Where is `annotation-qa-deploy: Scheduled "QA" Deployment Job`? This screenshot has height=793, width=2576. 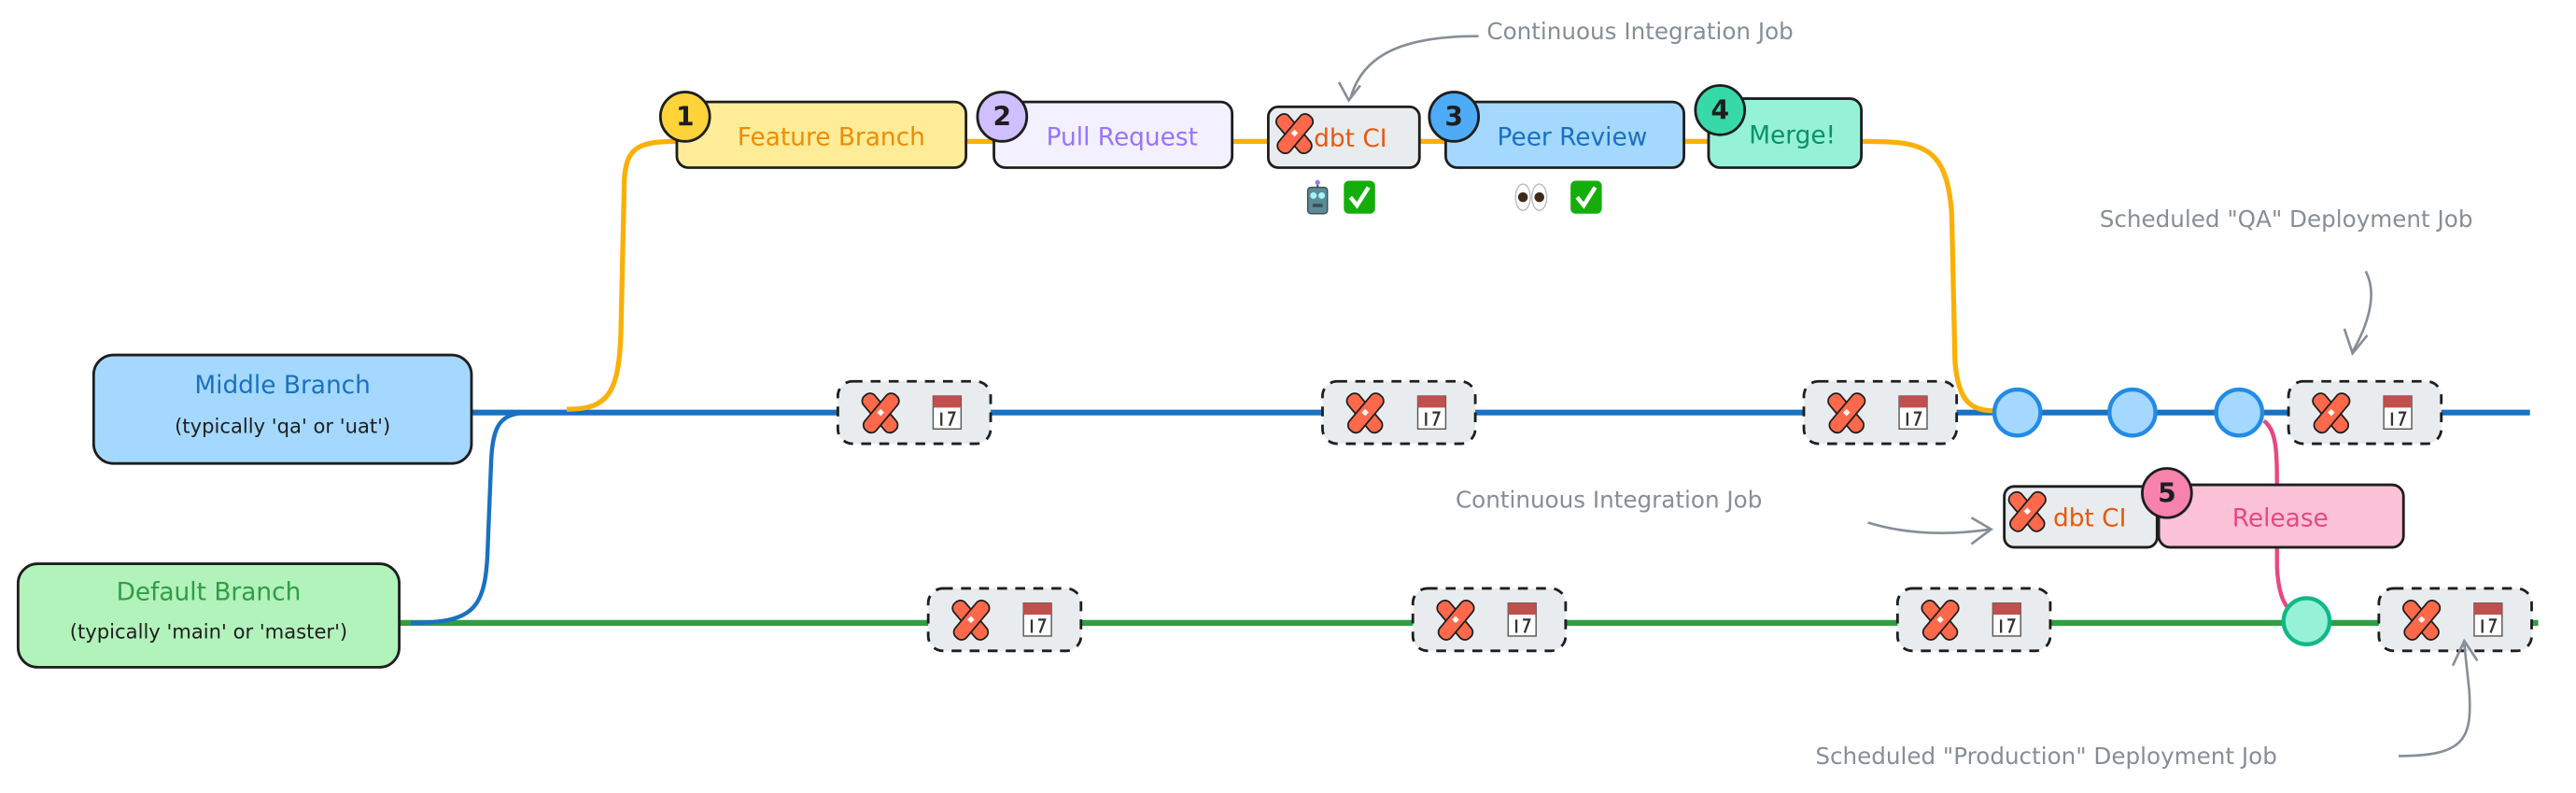
annotation-qa-deploy: Scheduled "QA" Deployment Job is located at coordinates (2286, 219).